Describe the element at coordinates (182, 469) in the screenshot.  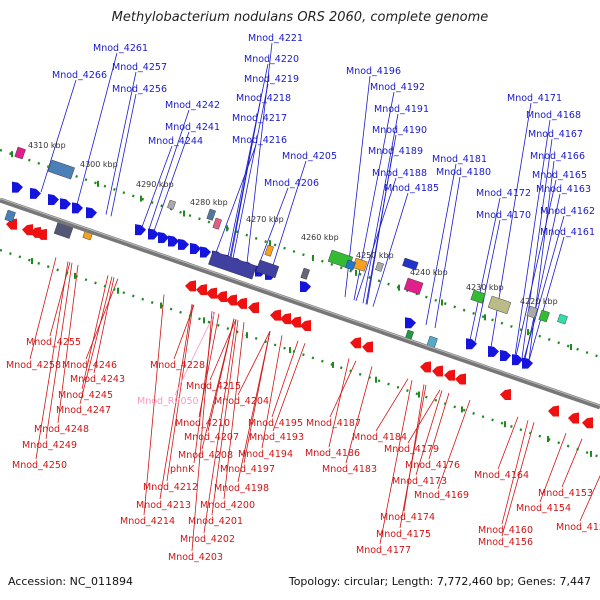
I see `gene-label-bottom: phnK` at that location.